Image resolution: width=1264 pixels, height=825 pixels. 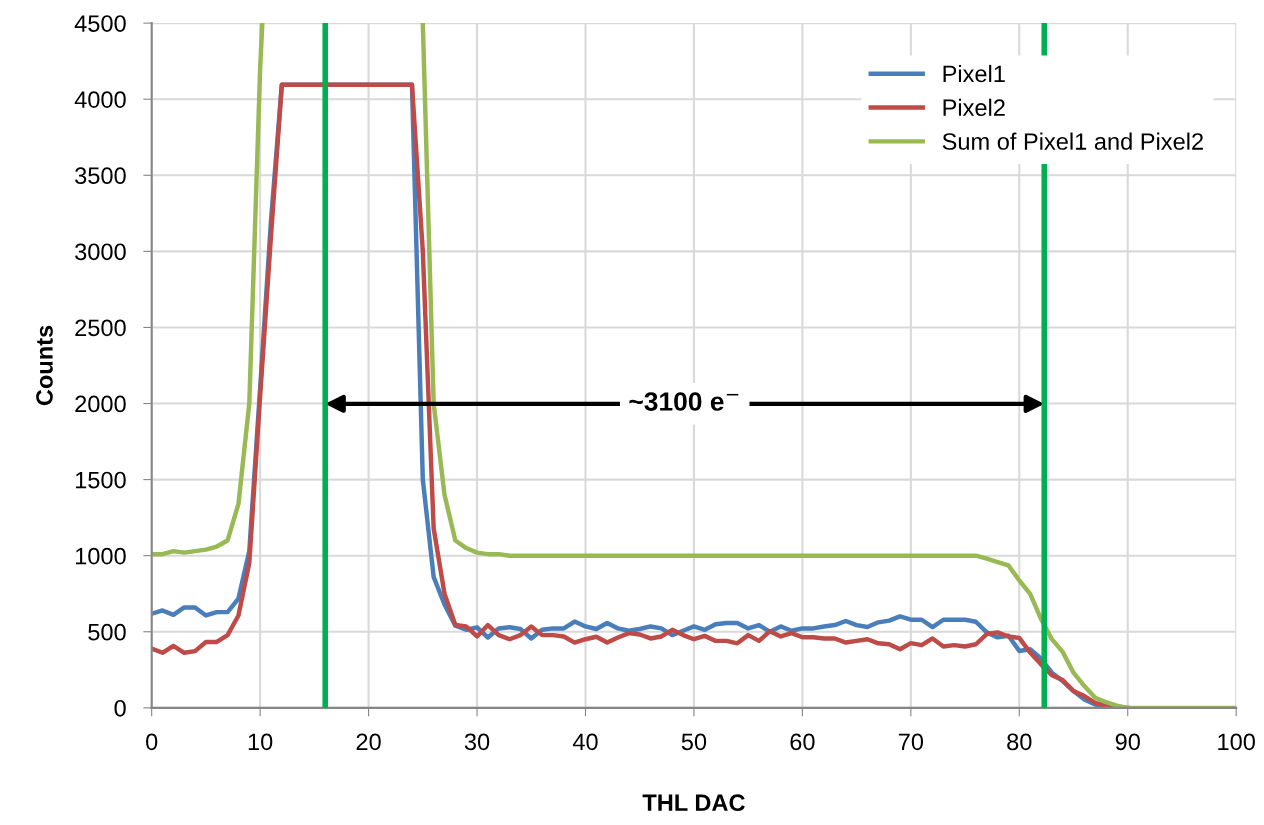 What do you see at coordinates (100, 404) in the screenshot?
I see `y-tick-label: 2000` at bounding box center [100, 404].